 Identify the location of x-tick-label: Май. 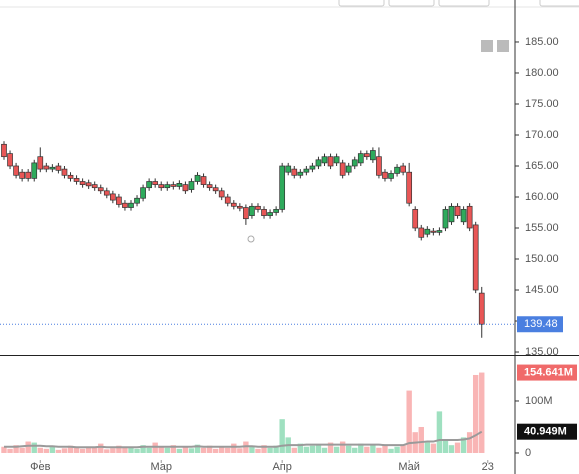
(409, 467).